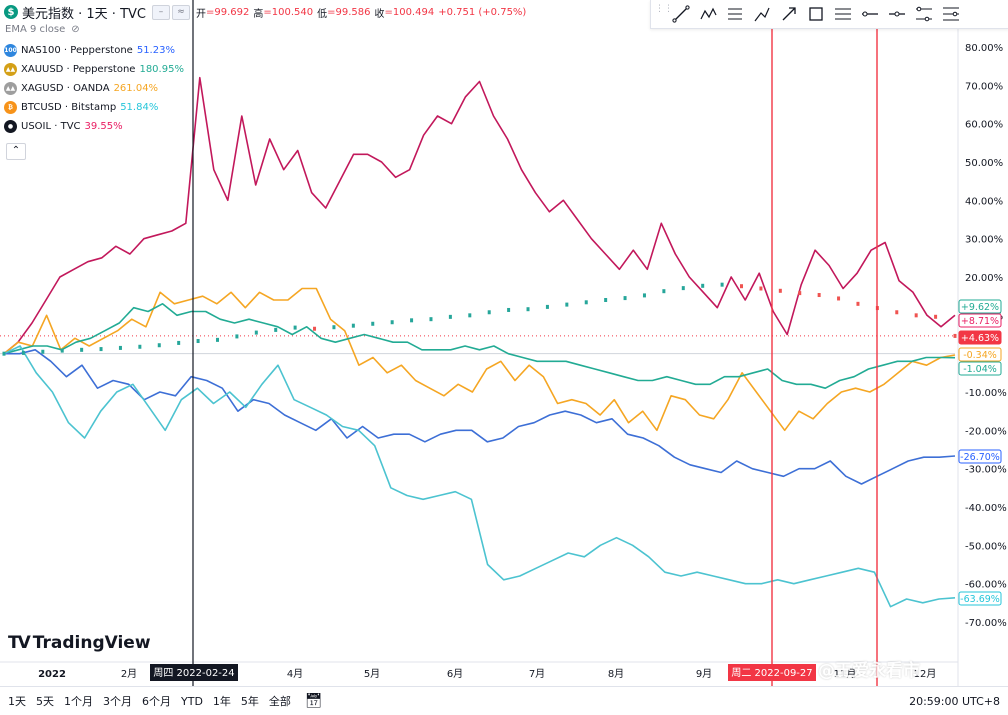 The height and width of the screenshot is (715, 1008). Describe the element at coordinates (980, 457) in the screenshot. I see `price-tag-label: -26.70%` at that location.